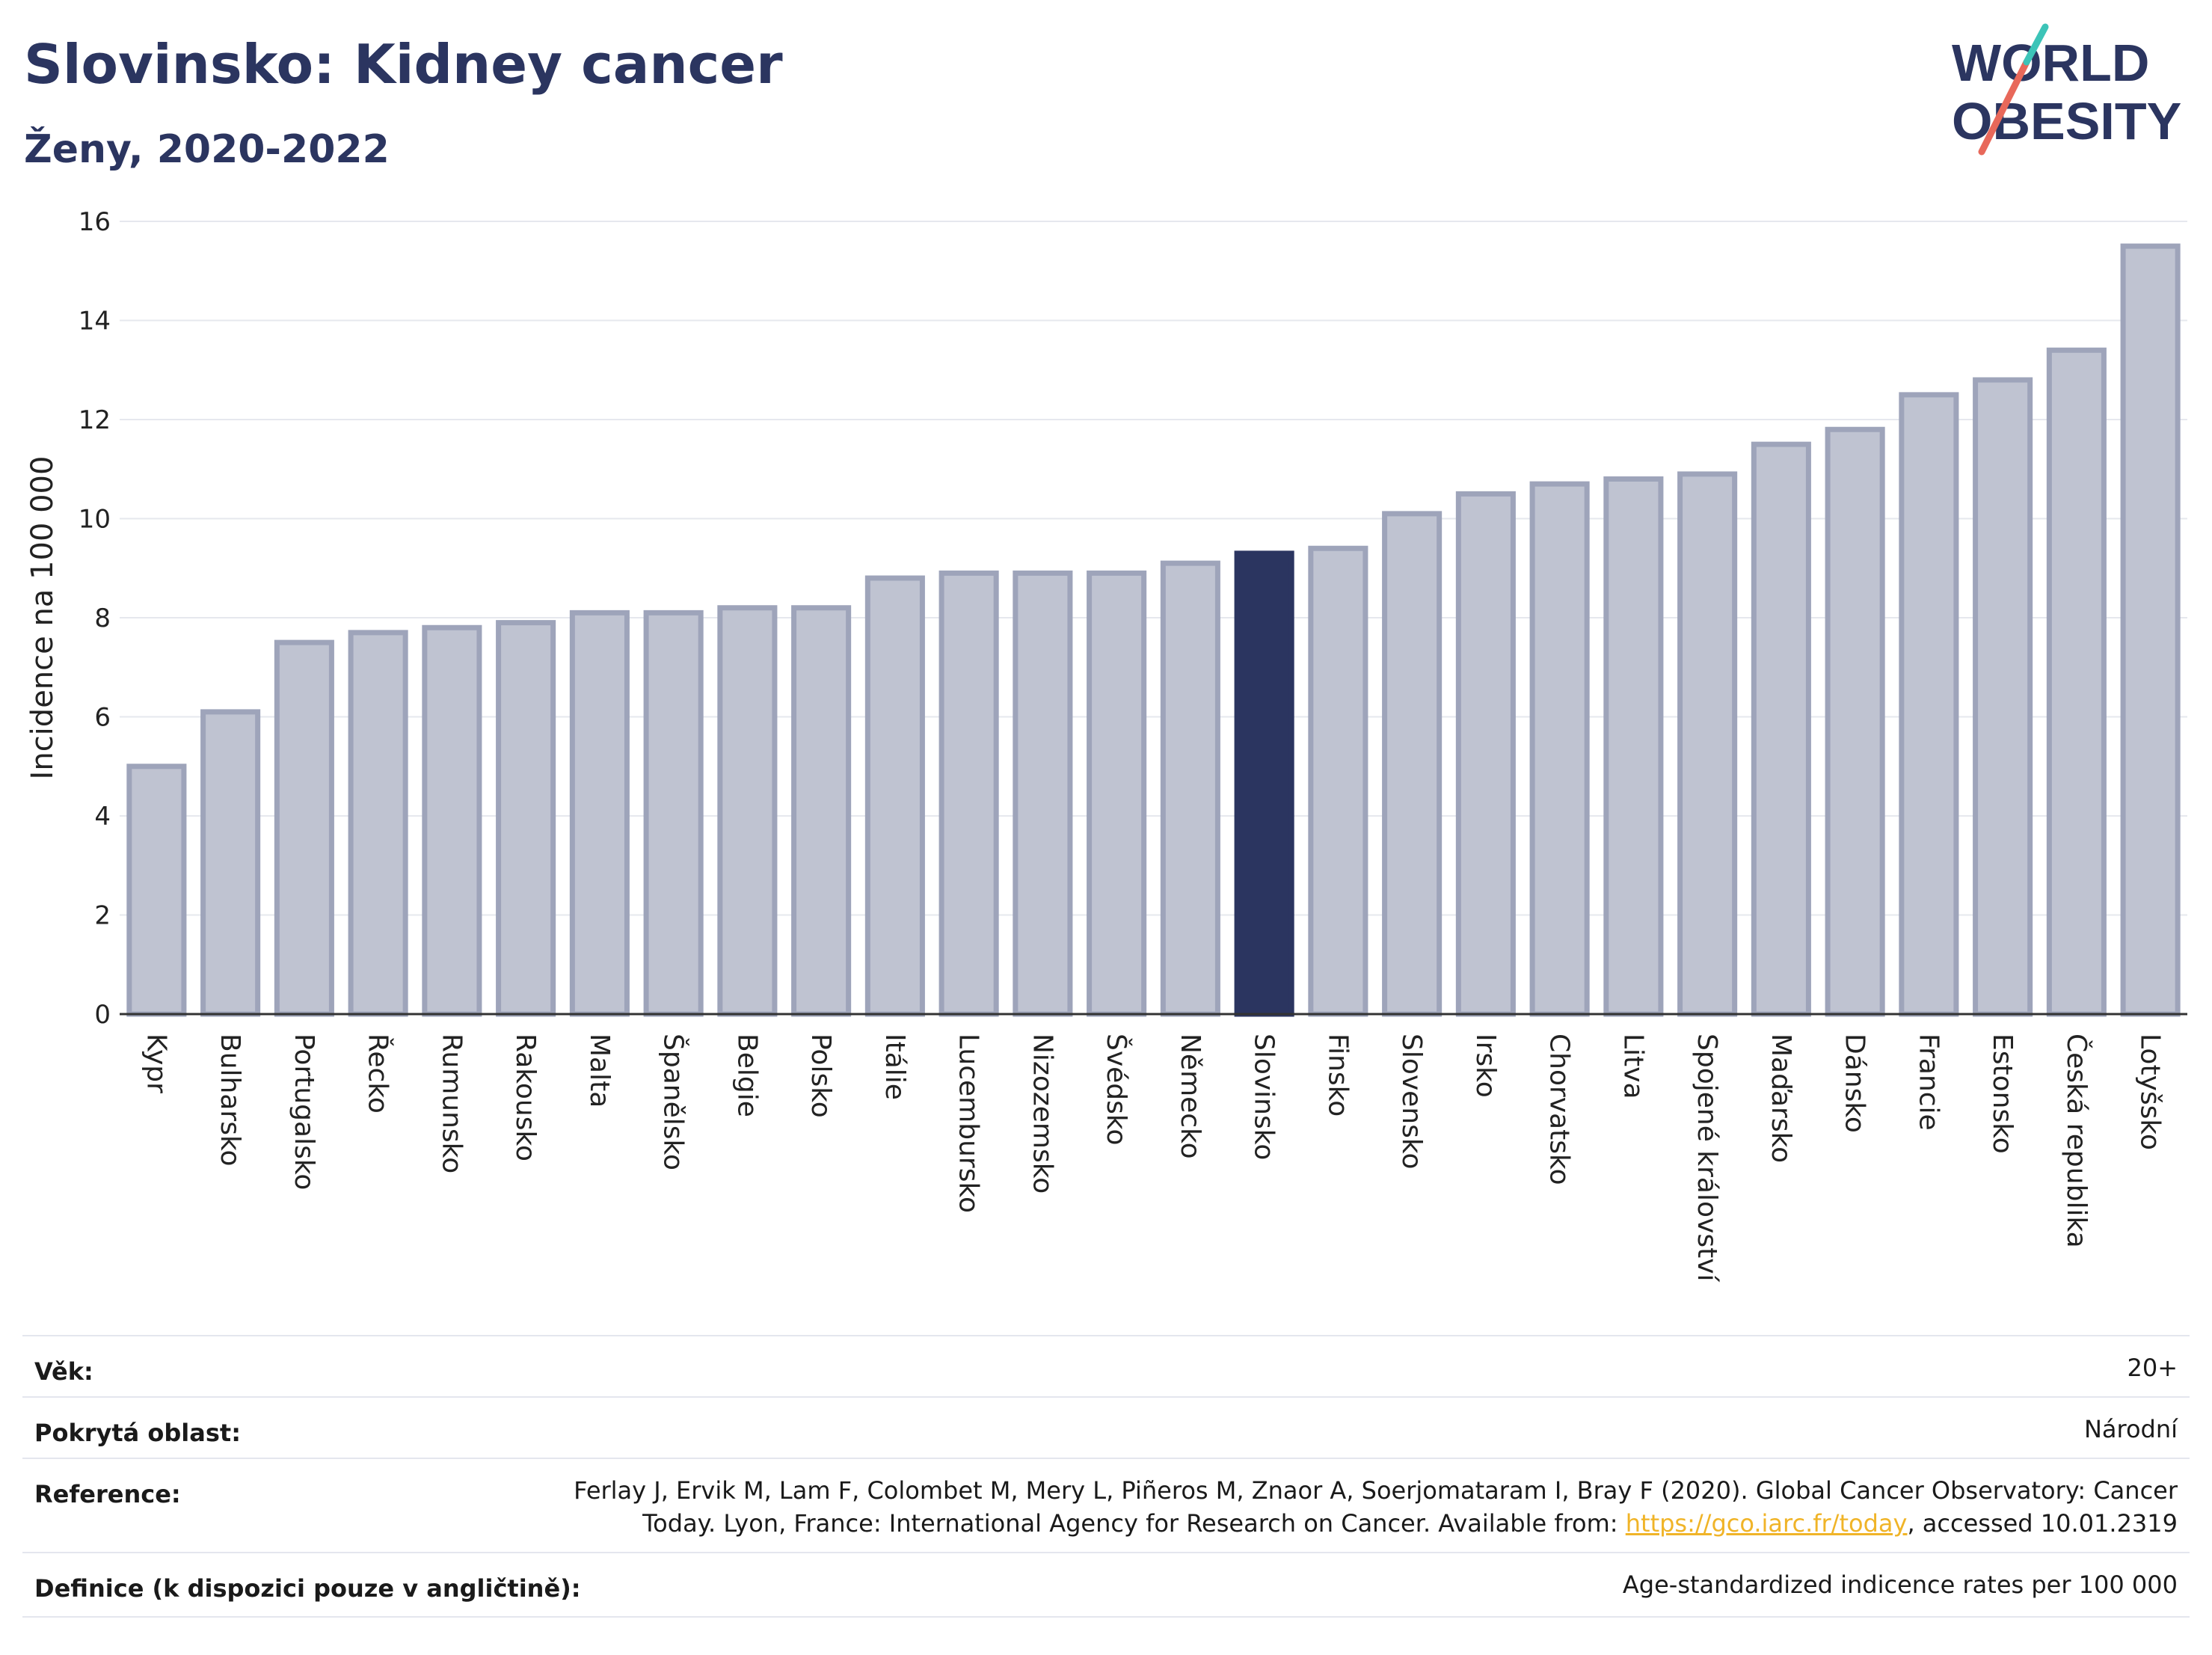 The height and width of the screenshot is (1655, 2212). What do you see at coordinates (1411, 1102) in the screenshot?
I see `x-tick-label: Slovensko` at bounding box center [1411, 1102].